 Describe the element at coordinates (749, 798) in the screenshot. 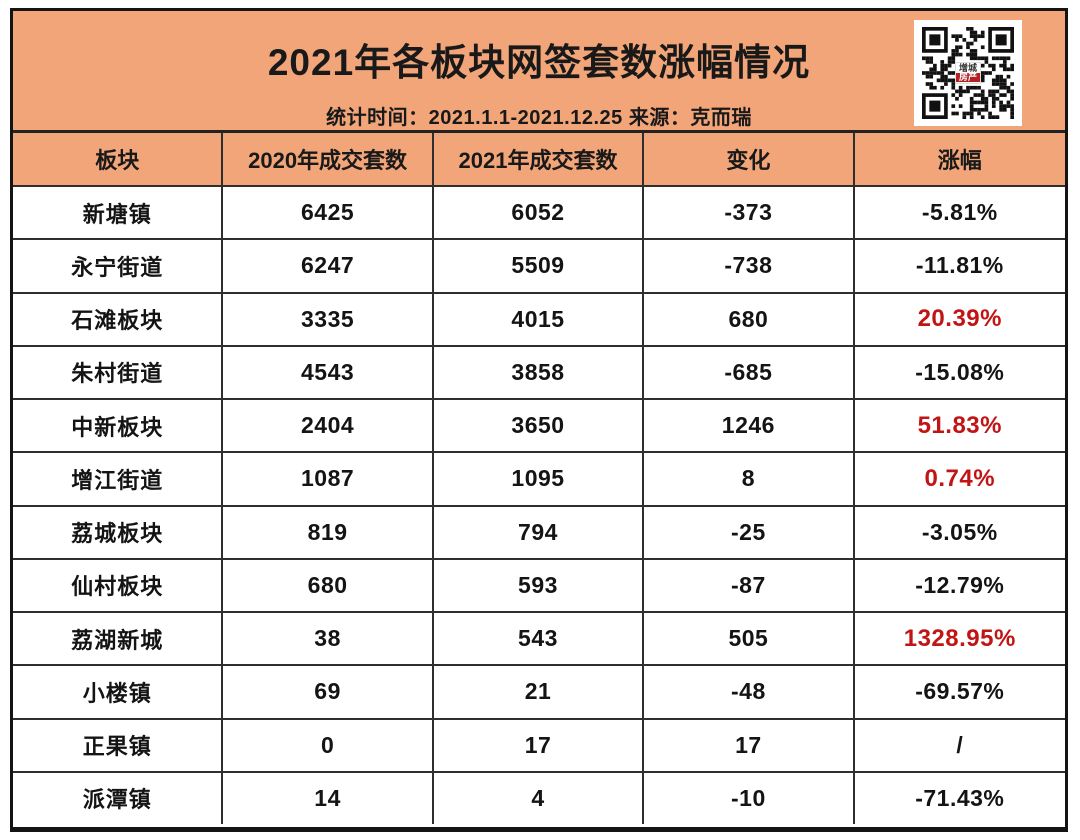

I see `cell-change: -10` at that location.